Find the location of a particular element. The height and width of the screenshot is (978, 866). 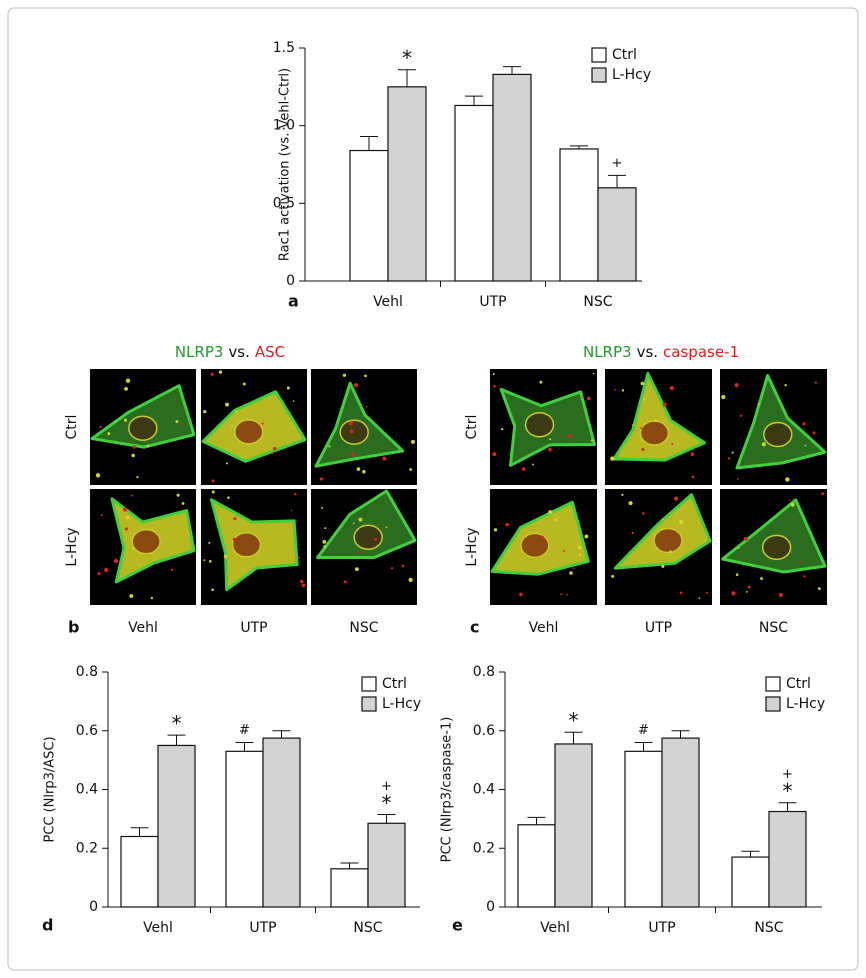

column-label: Vehl is located at coordinates (143, 628).